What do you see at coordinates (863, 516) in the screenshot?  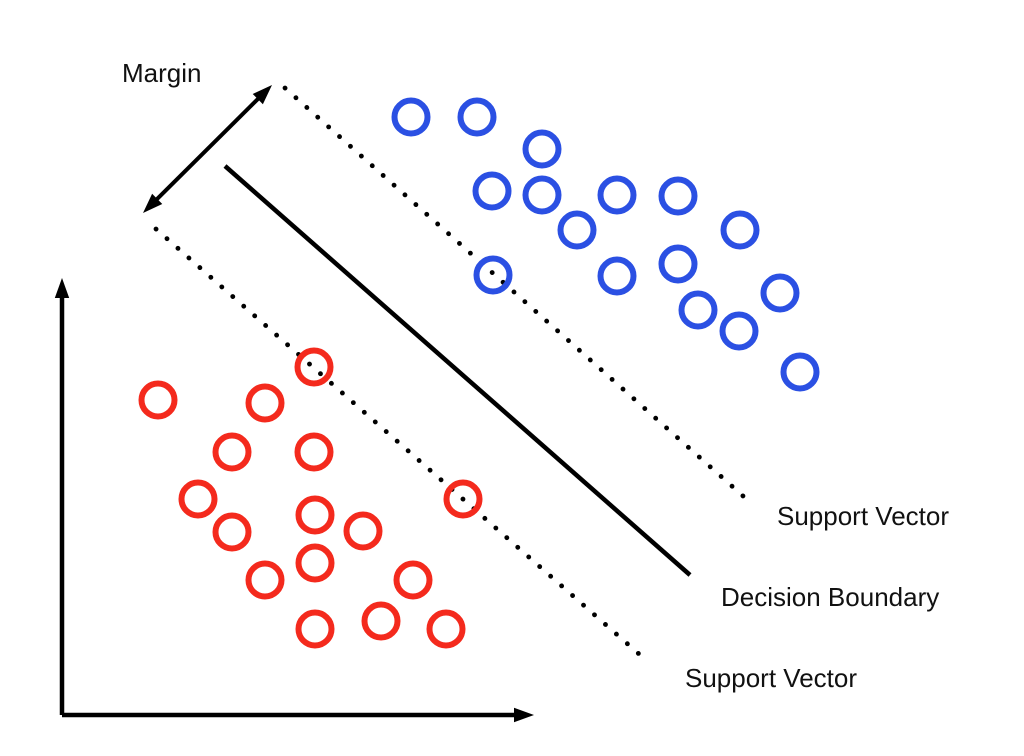 I see `support-vector-top-label: Support Vector` at bounding box center [863, 516].